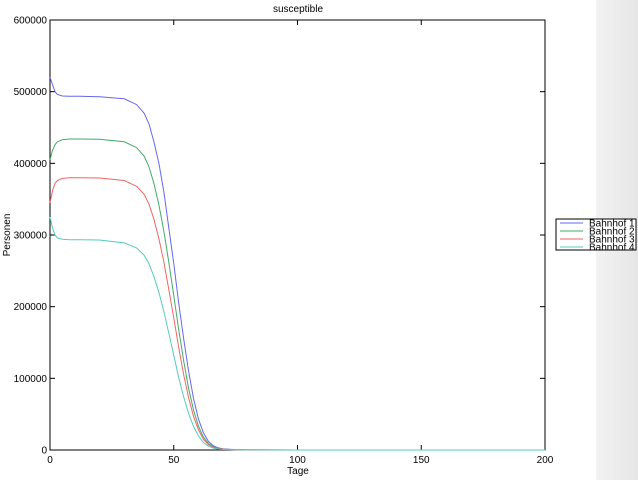 The image size is (638, 480). I want to click on x-tick-label: 200, so click(545, 460).